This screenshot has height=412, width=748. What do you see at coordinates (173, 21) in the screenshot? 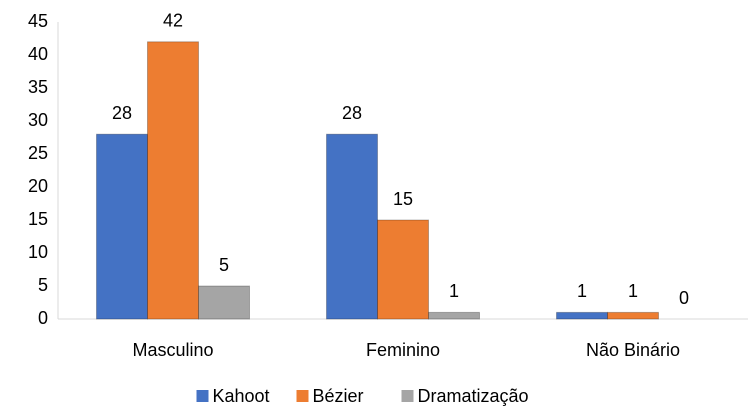
I see `data-label: 42` at bounding box center [173, 21].